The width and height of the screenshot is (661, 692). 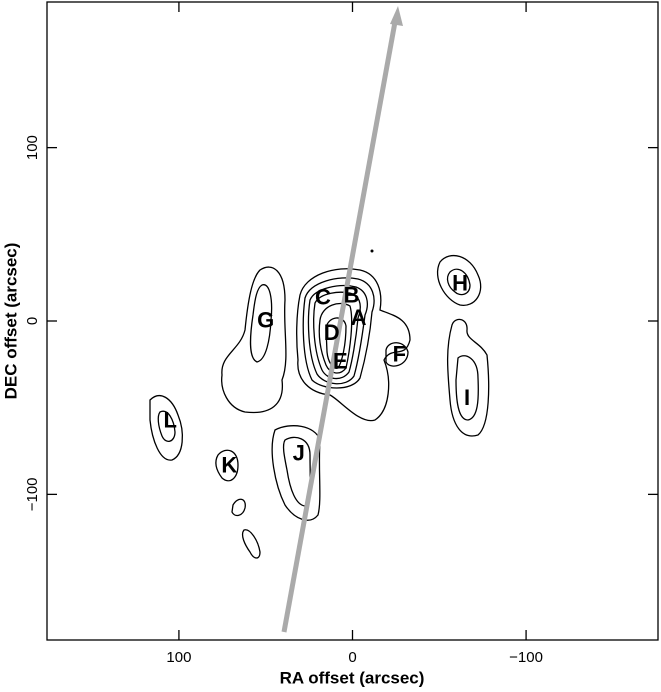 I want to click on y-tick-label: 0, so click(x=32, y=321).